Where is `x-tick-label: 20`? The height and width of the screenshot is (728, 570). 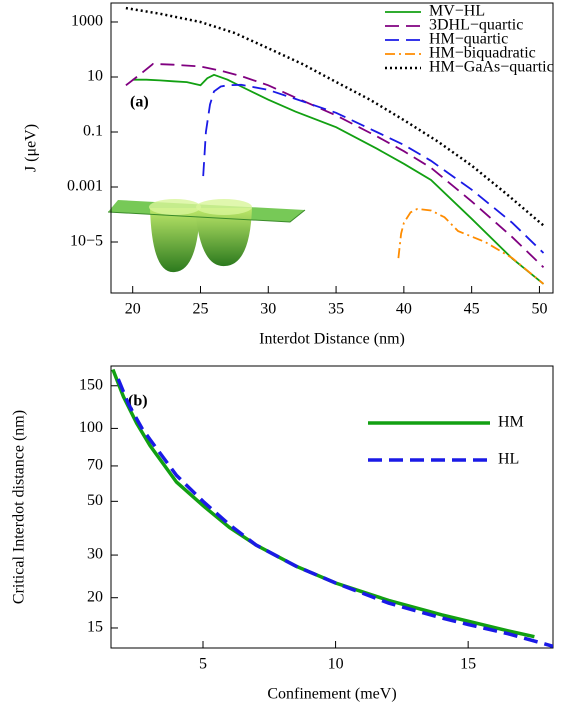 x-tick-label: 20 is located at coordinates (133, 309).